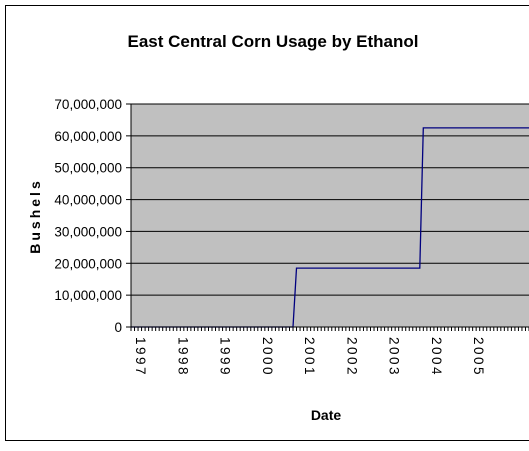 The image size is (529, 451). I want to click on y-tick-label: 10,000,000, so click(88, 295).